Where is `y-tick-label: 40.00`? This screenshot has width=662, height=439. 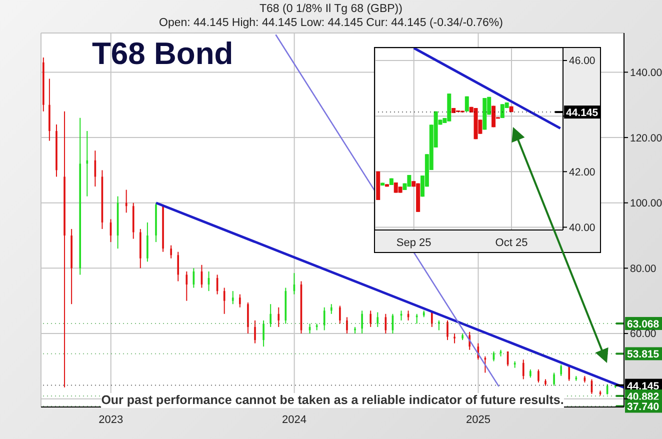 y-tick-label: 40.00 is located at coordinates (582, 228).